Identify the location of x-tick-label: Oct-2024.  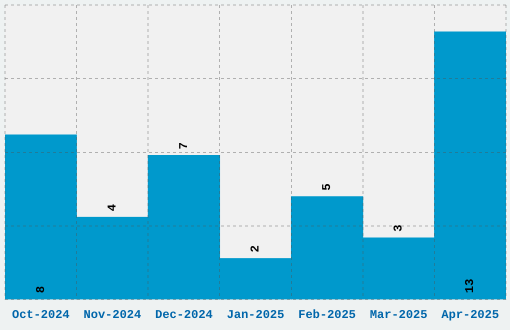
(41, 315).